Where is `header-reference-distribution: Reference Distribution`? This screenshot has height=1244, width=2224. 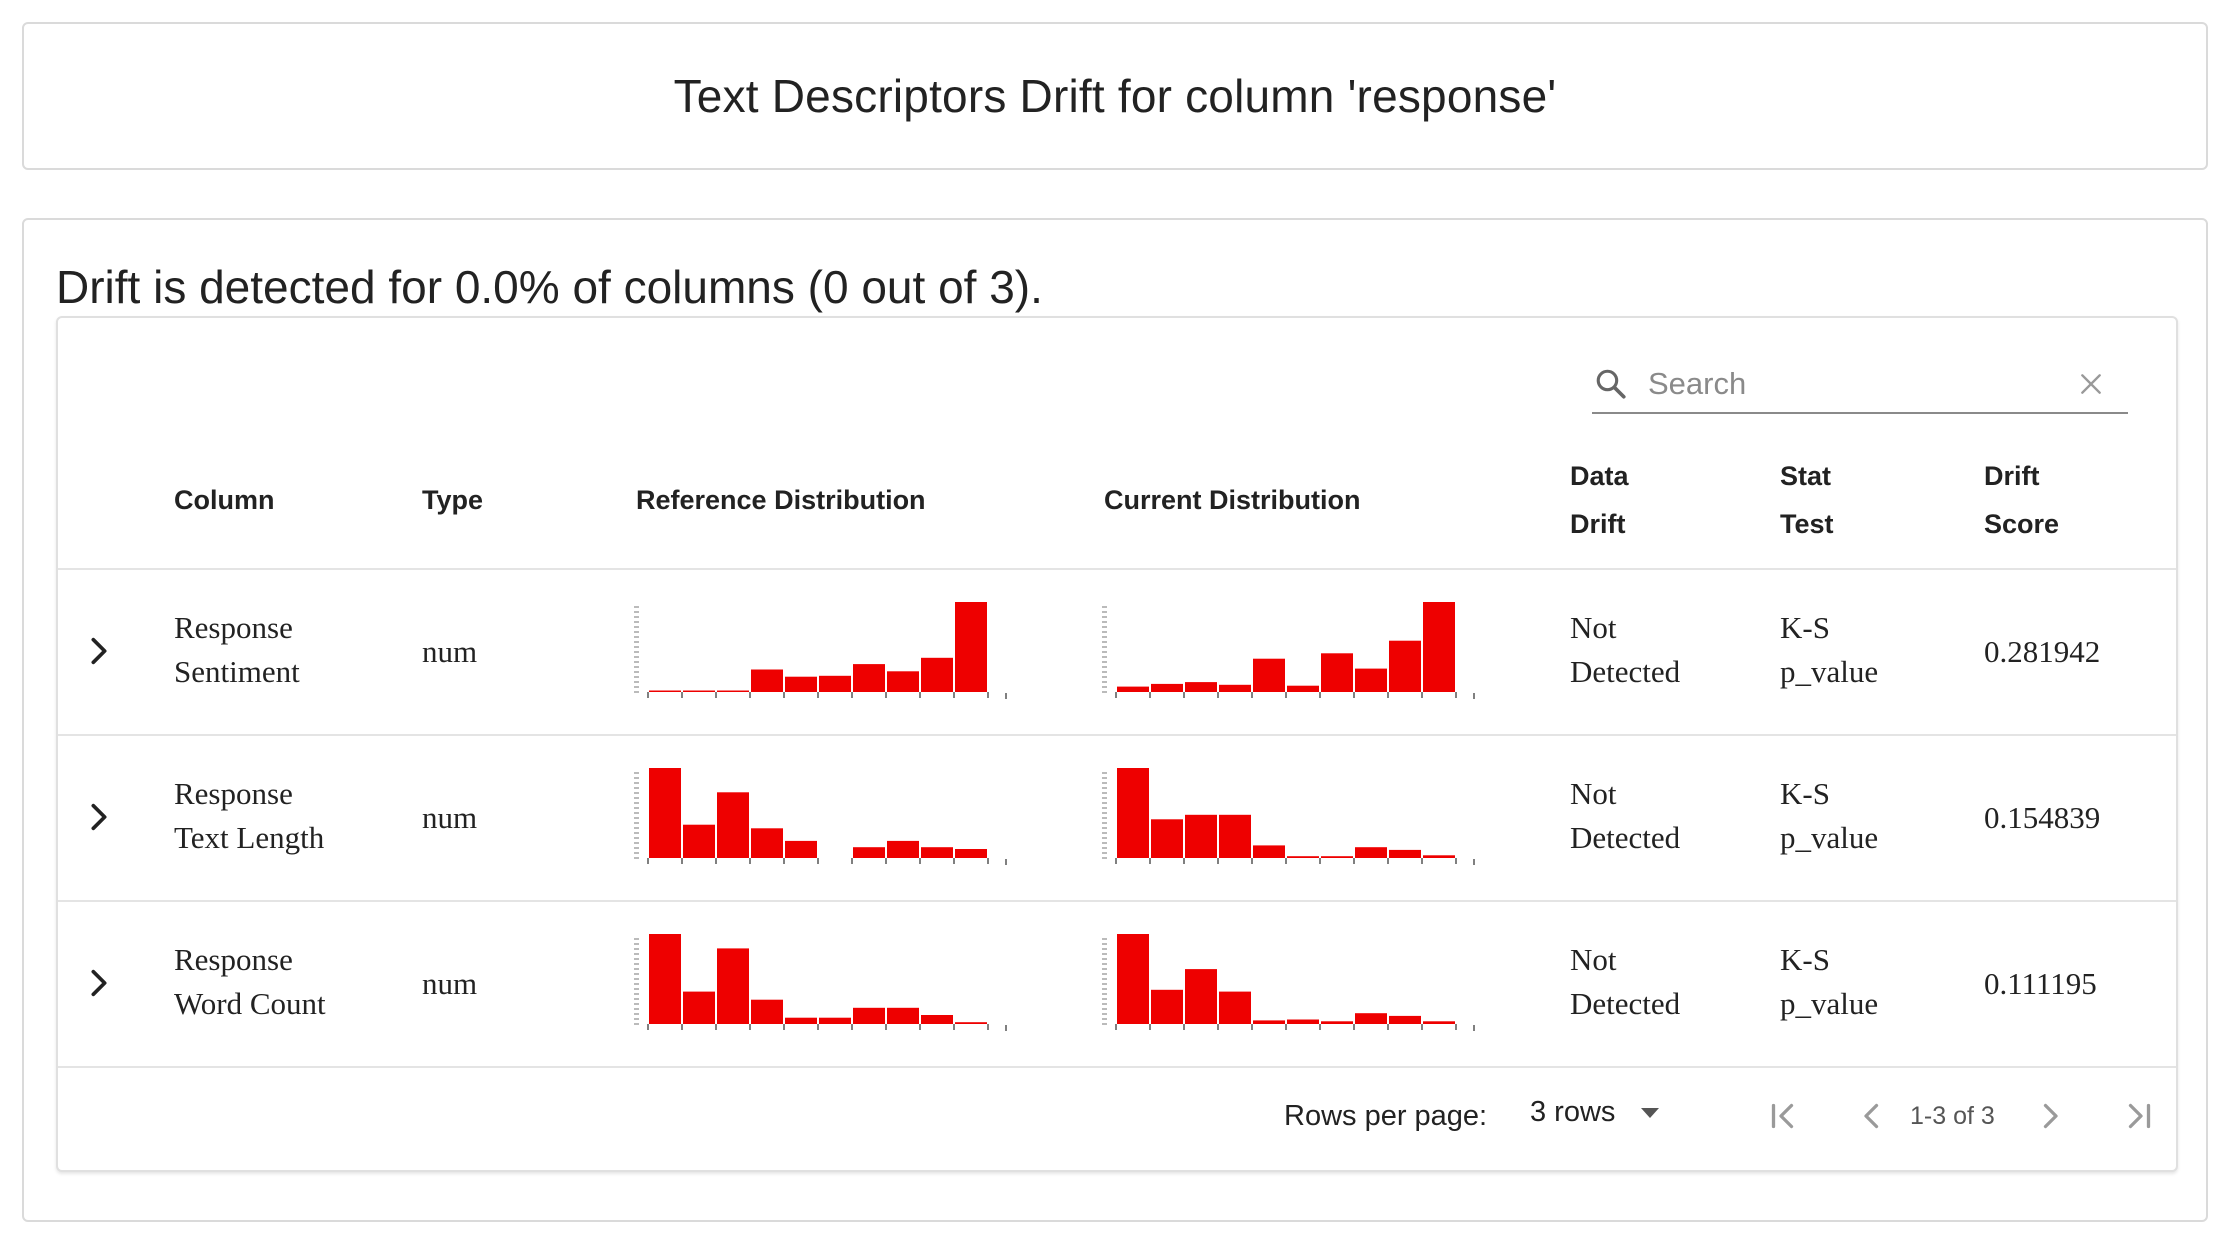 header-reference-distribution: Reference Distribution is located at coordinates (781, 500).